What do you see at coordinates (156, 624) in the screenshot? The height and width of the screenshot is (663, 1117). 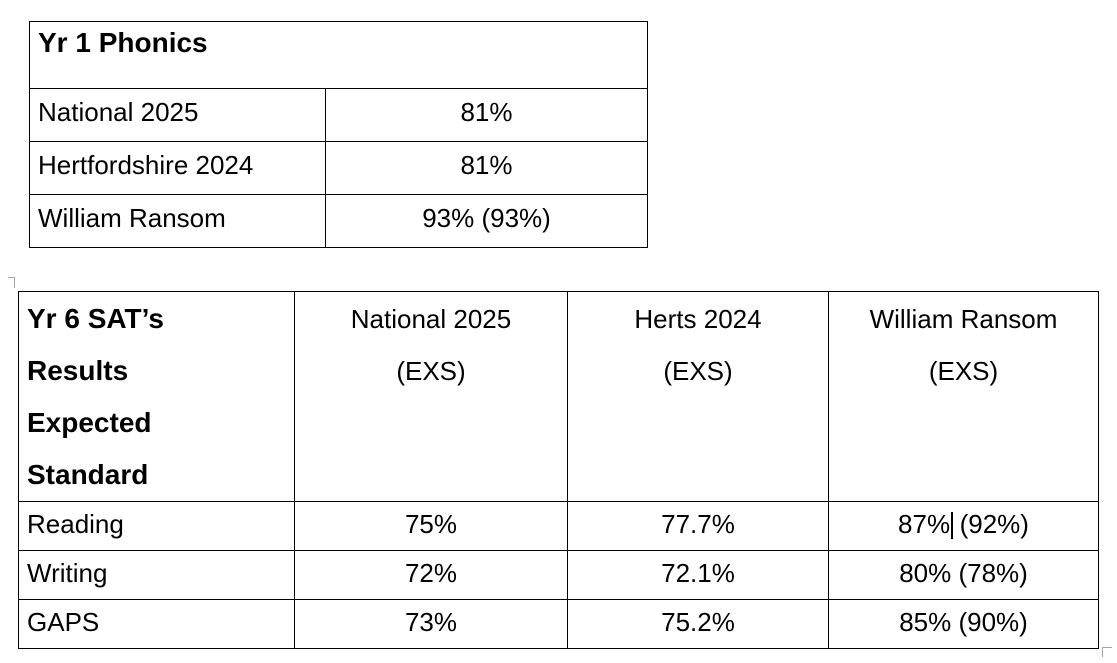 I see `sats-row-label: GAPS` at bounding box center [156, 624].